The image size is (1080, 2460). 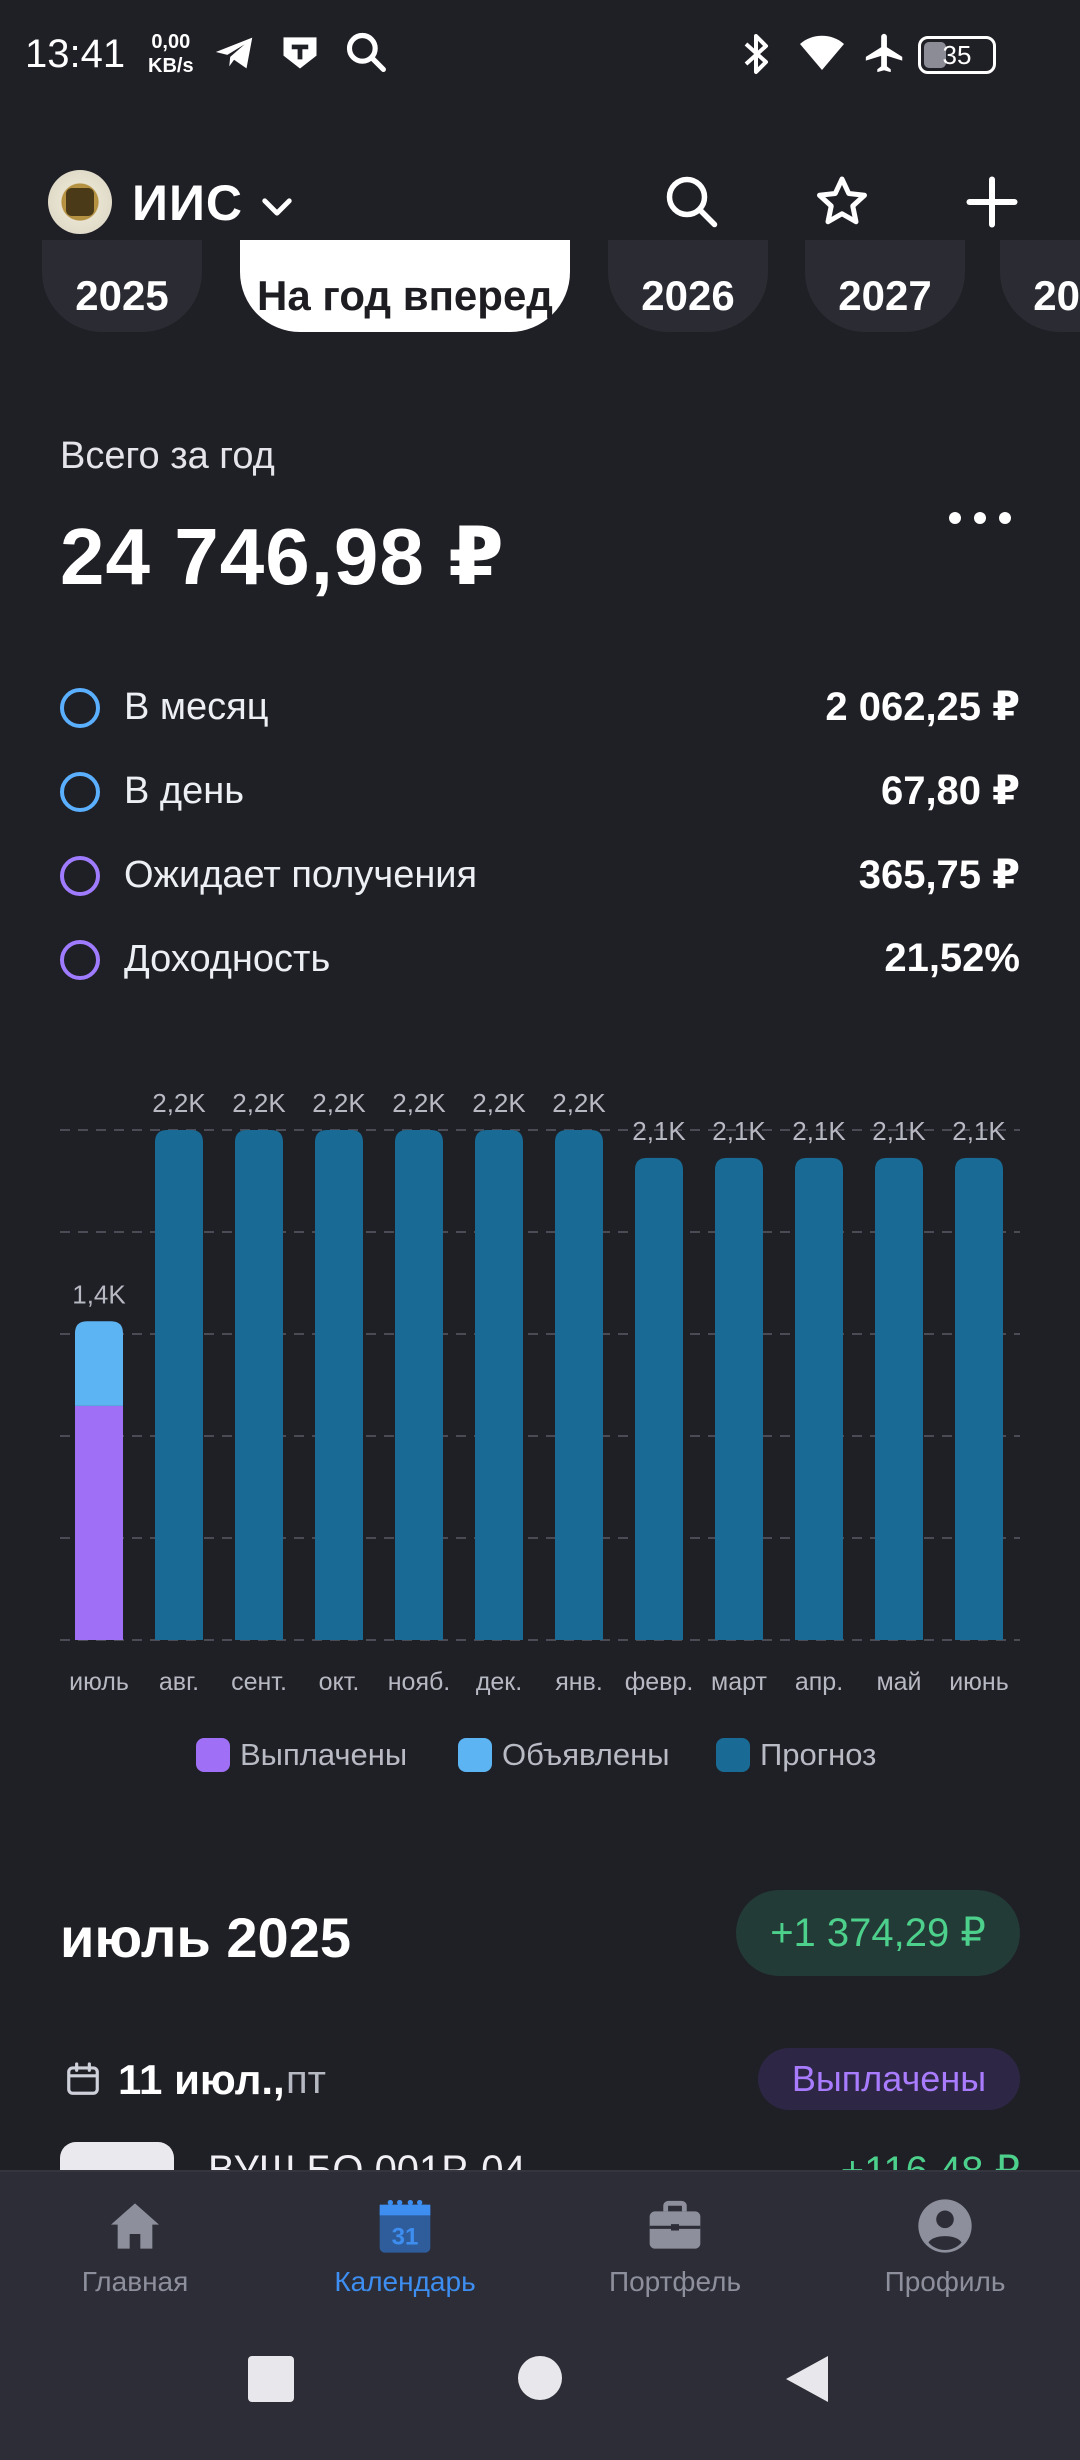 What do you see at coordinates (945, 2281) in the screenshot?
I see `nav-label: Профиль` at bounding box center [945, 2281].